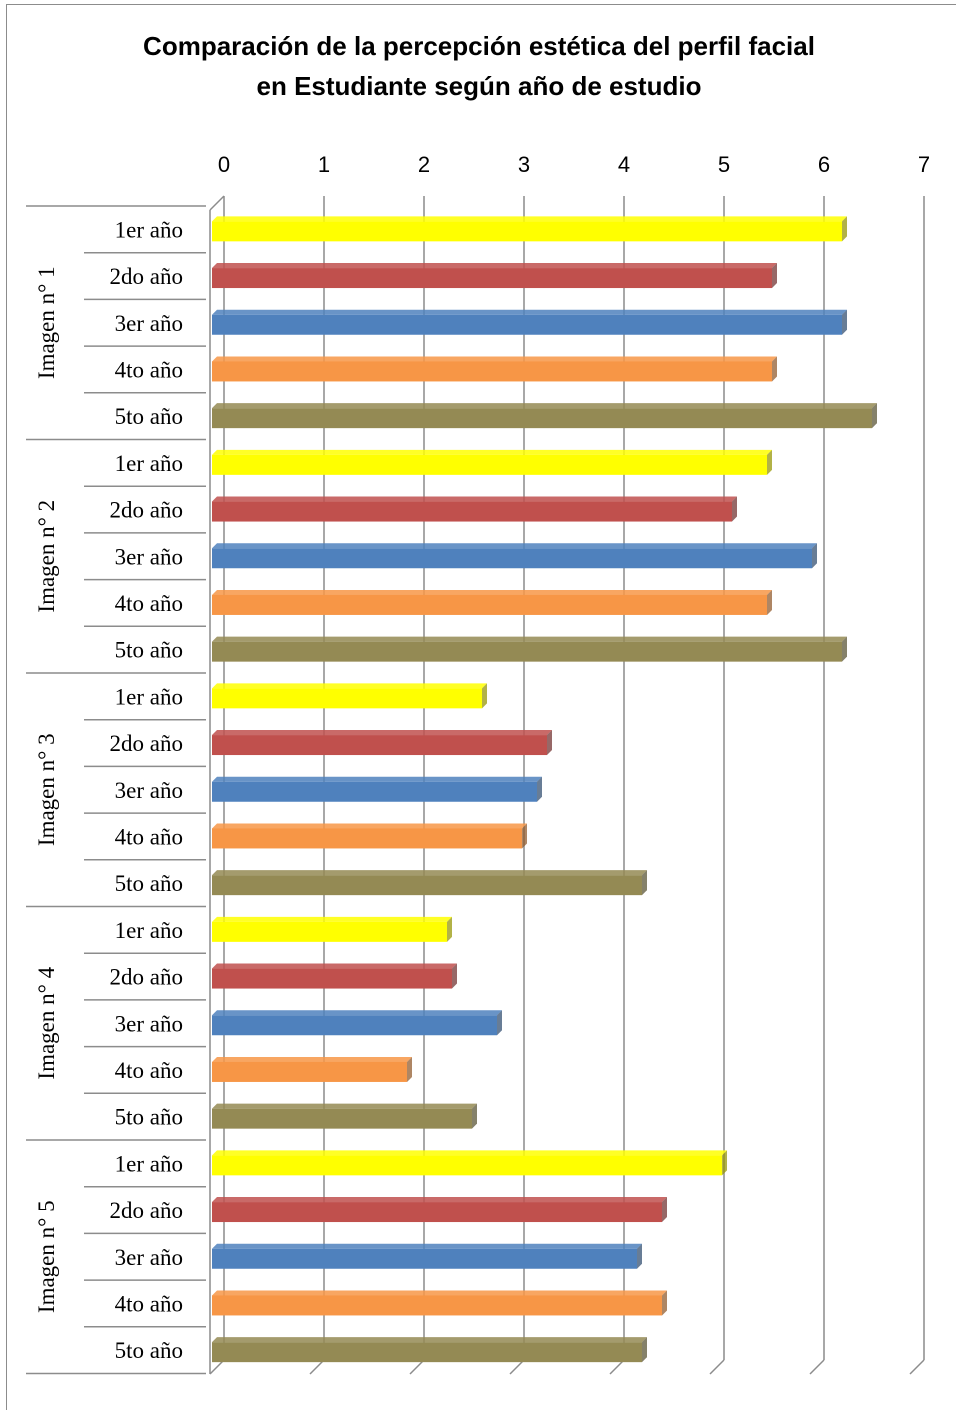  I want to click on chart-title-line-2: en Estudiante según año de estudio, so click(479, 86).